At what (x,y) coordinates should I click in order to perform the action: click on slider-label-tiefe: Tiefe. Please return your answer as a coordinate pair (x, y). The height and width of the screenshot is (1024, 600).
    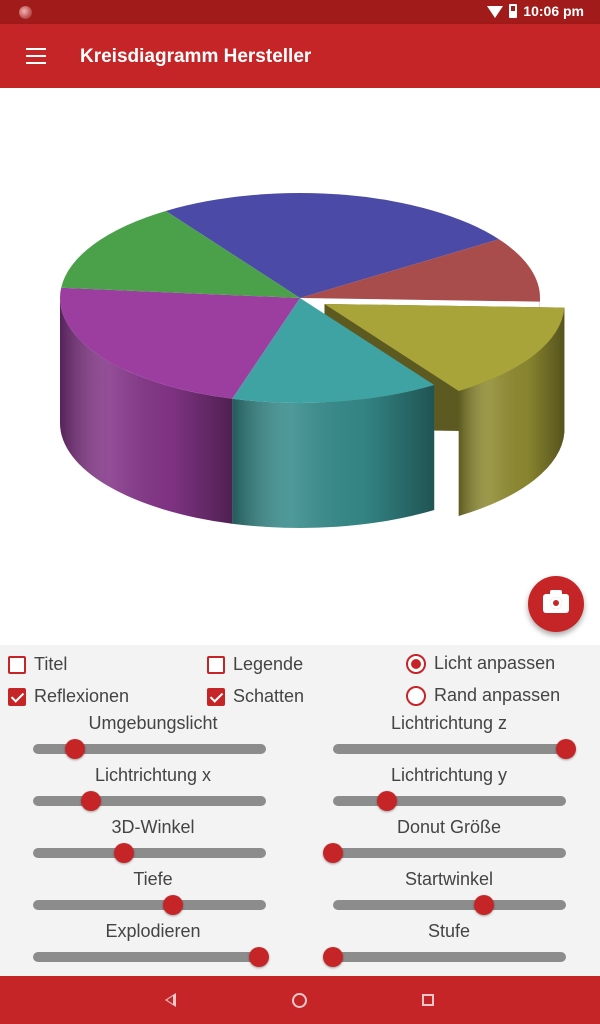
    Looking at the image, I should click on (153, 879).